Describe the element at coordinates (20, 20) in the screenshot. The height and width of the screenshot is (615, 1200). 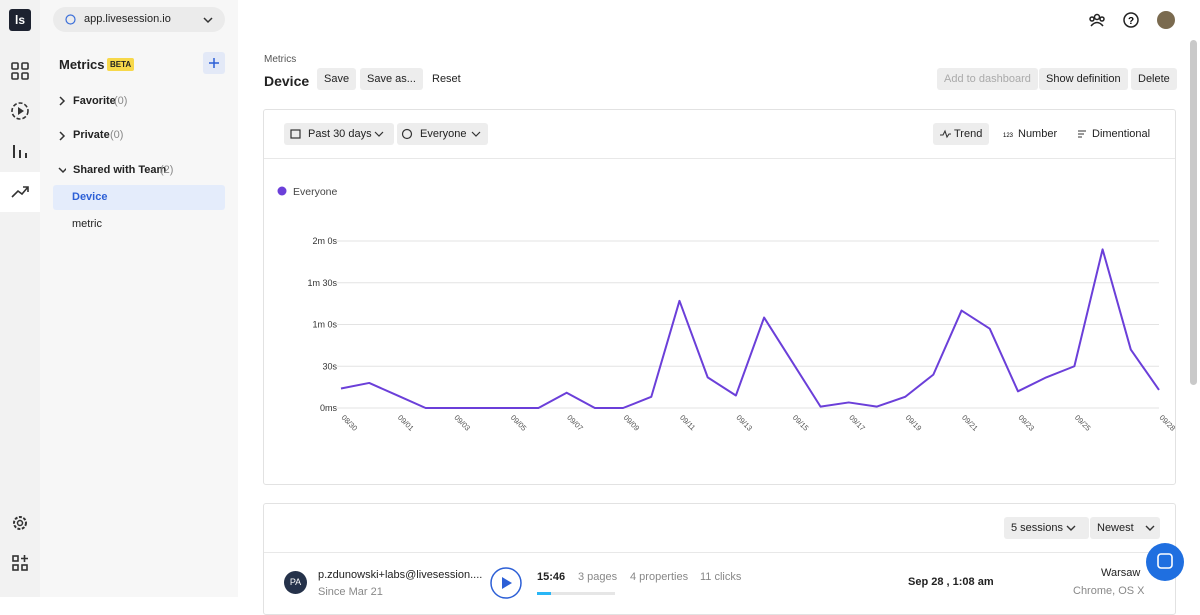
I see `logo: ls` at that location.